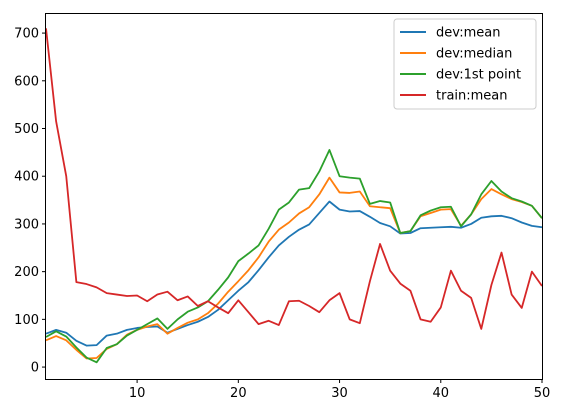  I want to click on y-tick-label: 500, so click(26, 129).